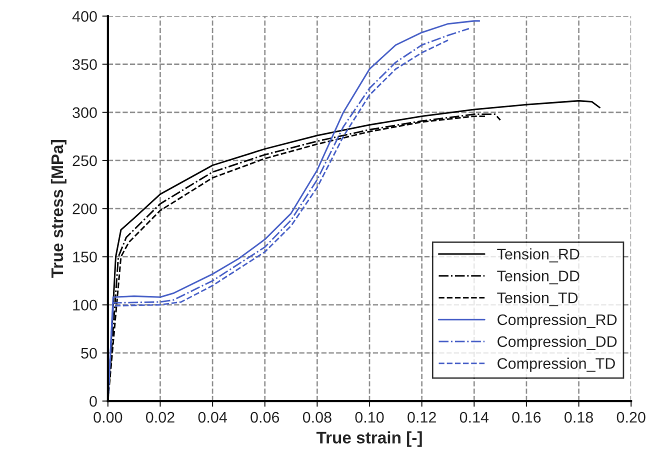  Describe the element at coordinates (537, 299) in the screenshot. I see `legend-label: Tension_TD` at that location.